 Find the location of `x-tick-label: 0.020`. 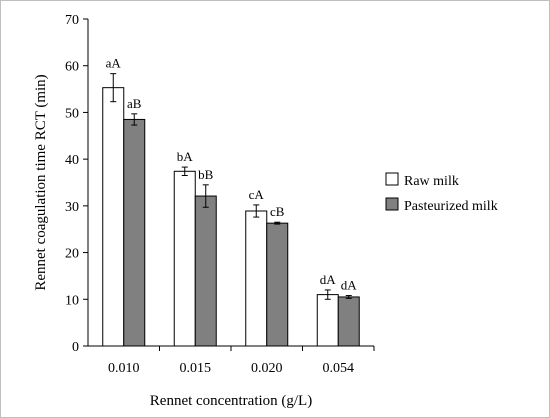

x-tick-label: 0.020 is located at coordinates (267, 368).